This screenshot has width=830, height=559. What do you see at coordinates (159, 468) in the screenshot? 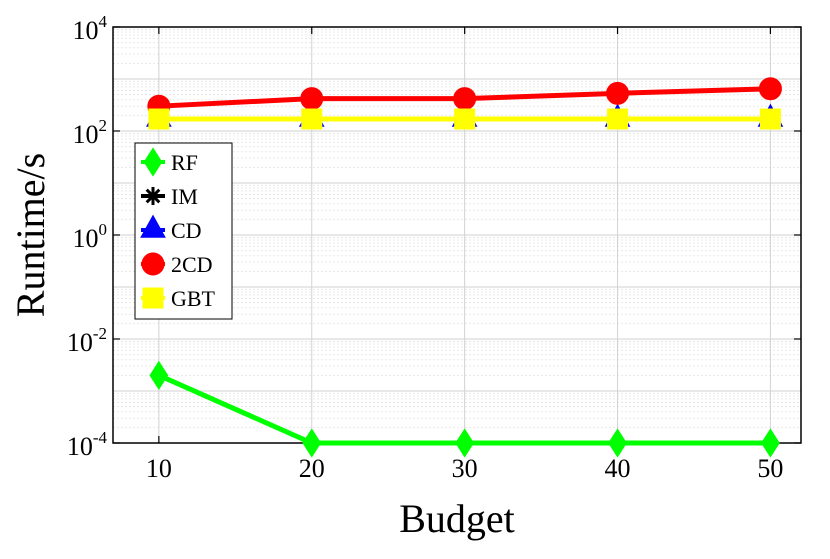
I see `x-tick-label: 10` at bounding box center [159, 468].